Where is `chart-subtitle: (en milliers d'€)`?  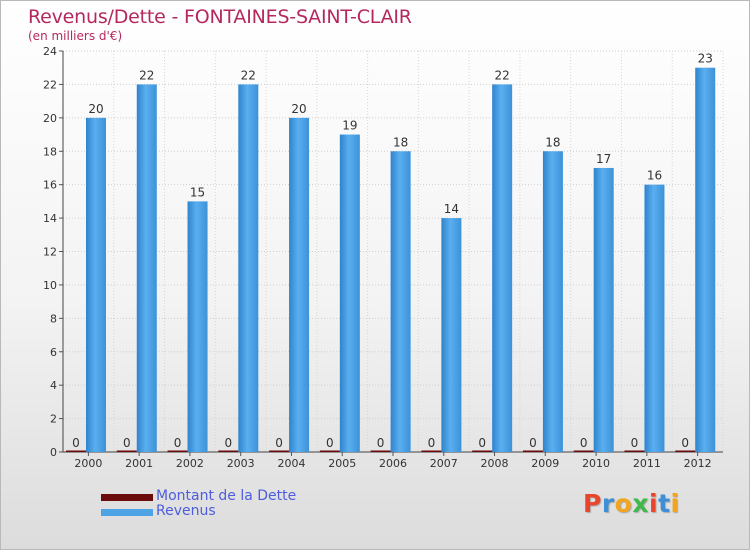 chart-subtitle: (en milliers d'€) is located at coordinates (75, 36).